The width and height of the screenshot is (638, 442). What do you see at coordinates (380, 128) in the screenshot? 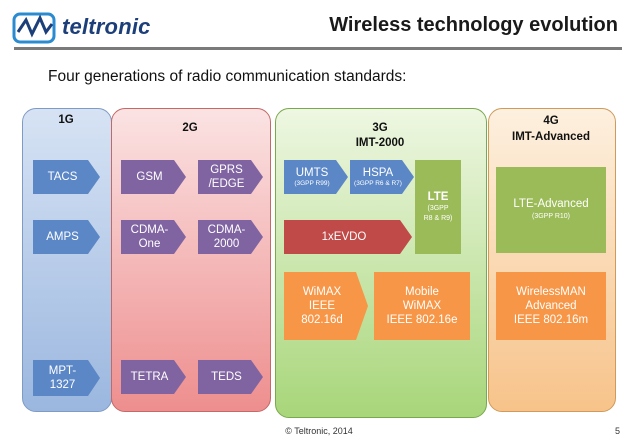
I see `header-3g: 3G` at bounding box center [380, 128].